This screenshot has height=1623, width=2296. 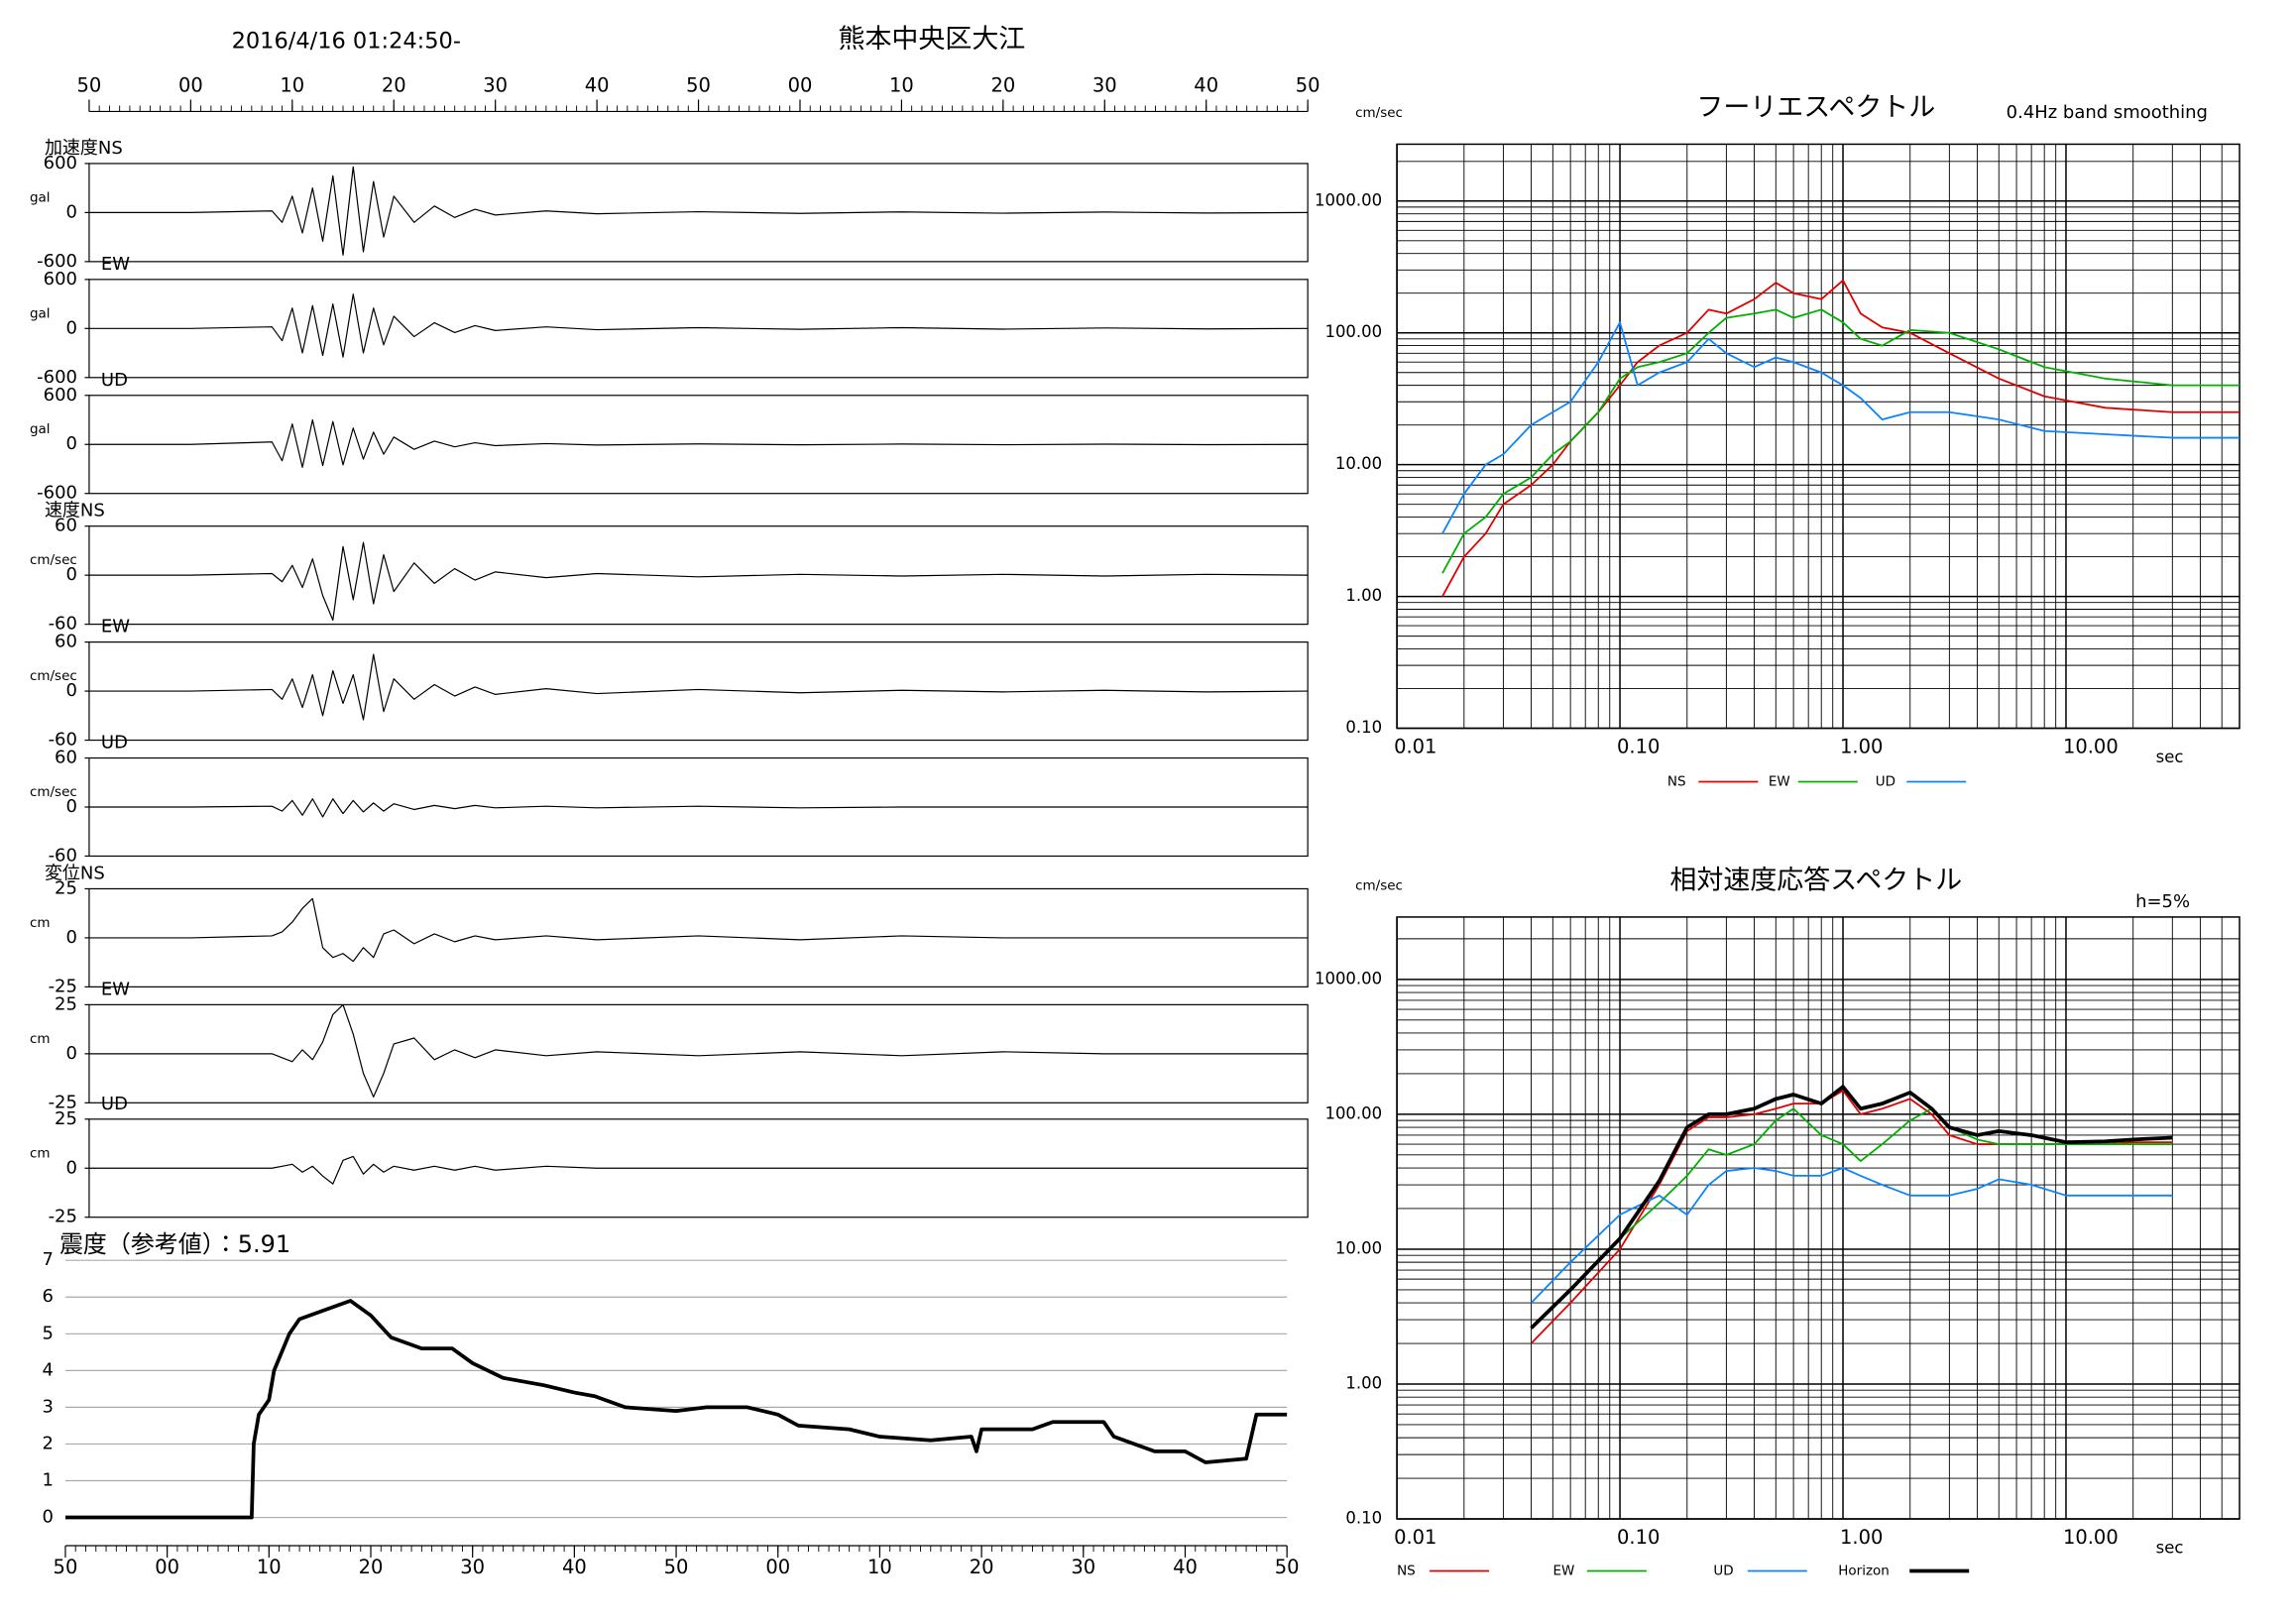 I want to click on chart-title: 相対速度応答スペクトル, so click(x=1816, y=880).